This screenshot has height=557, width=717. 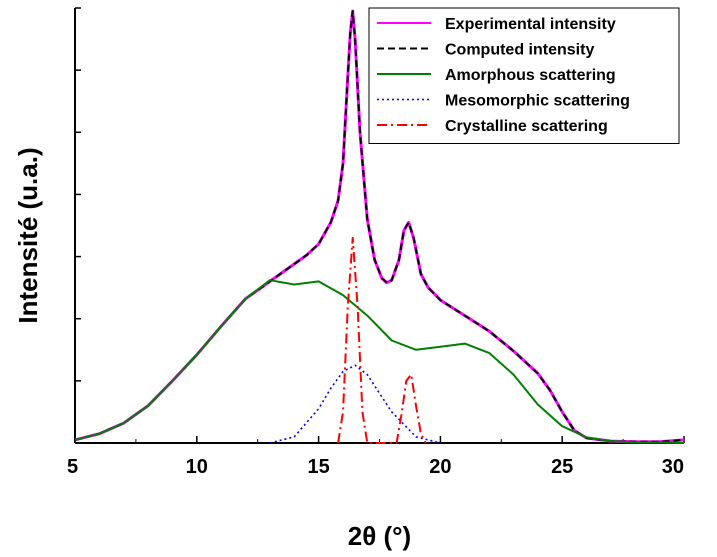 I want to click on x-tick-labels: 5 10 15 20 25 30, so click(x=375, y=467).